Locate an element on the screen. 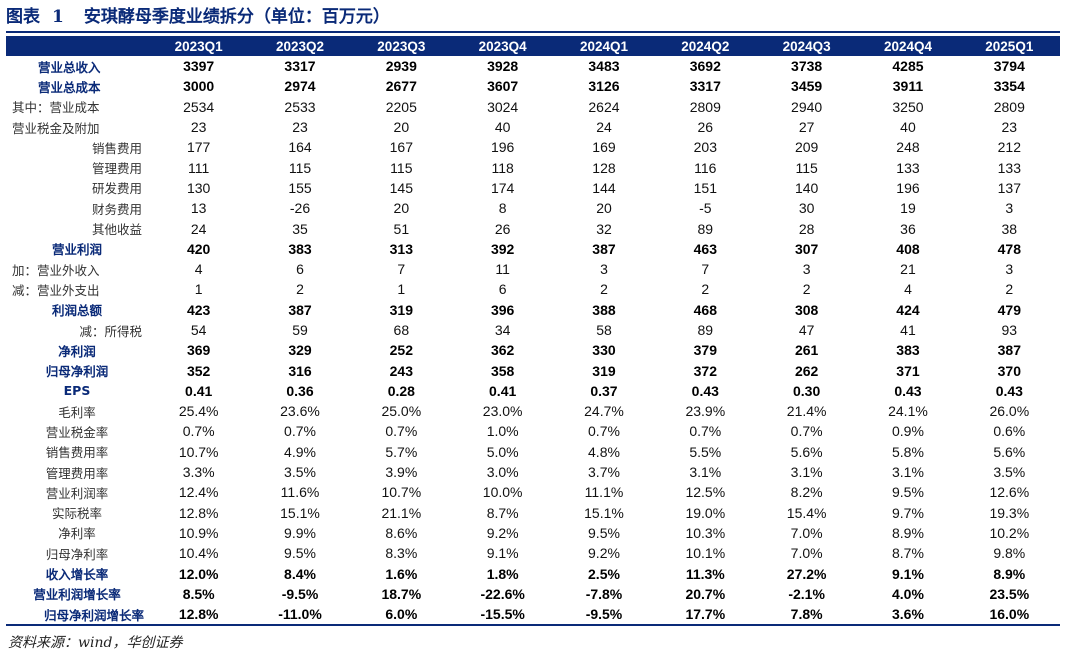  value-cell: 19.3% is located at coordinates (1009, 512).